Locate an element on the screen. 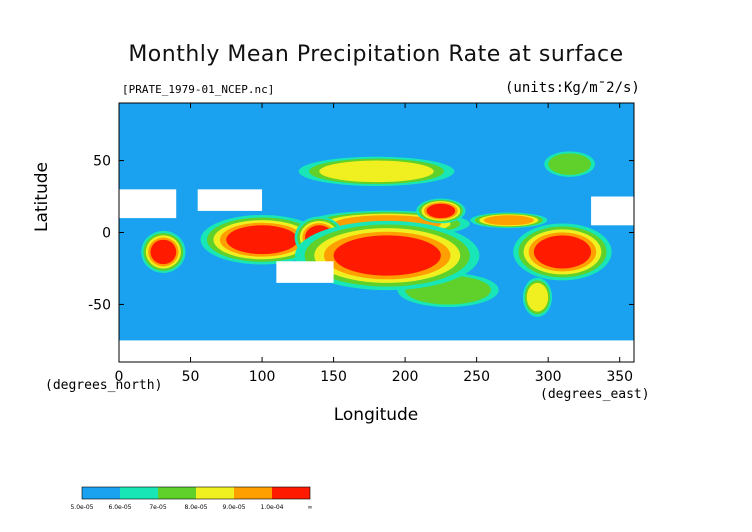  x-unit-label: (degrees_east) is located at coordinates (595, 394).